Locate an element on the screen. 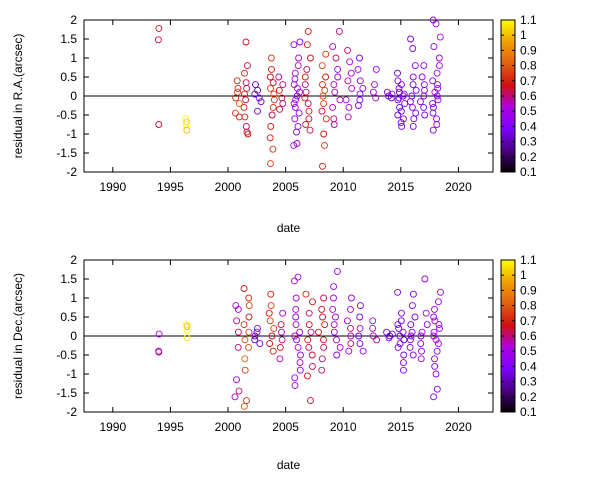 This screenshot has width=600, height=480. colorbar-tick-label: 0.4 is located at coordinates (528, 126).